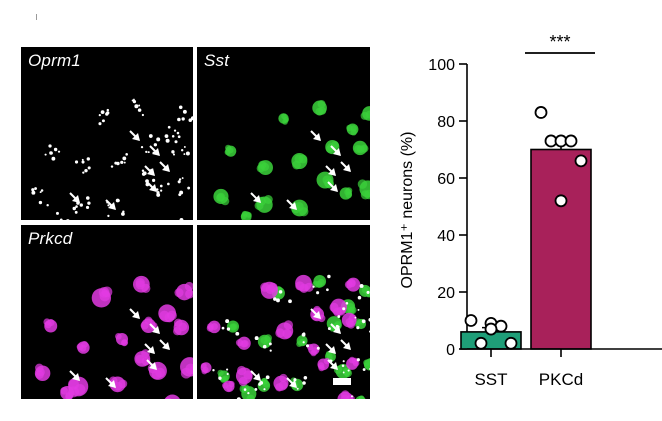 This screenshot has width=662, height=421. I want to click on x-tick-label: PKCd, so click(561, 379).